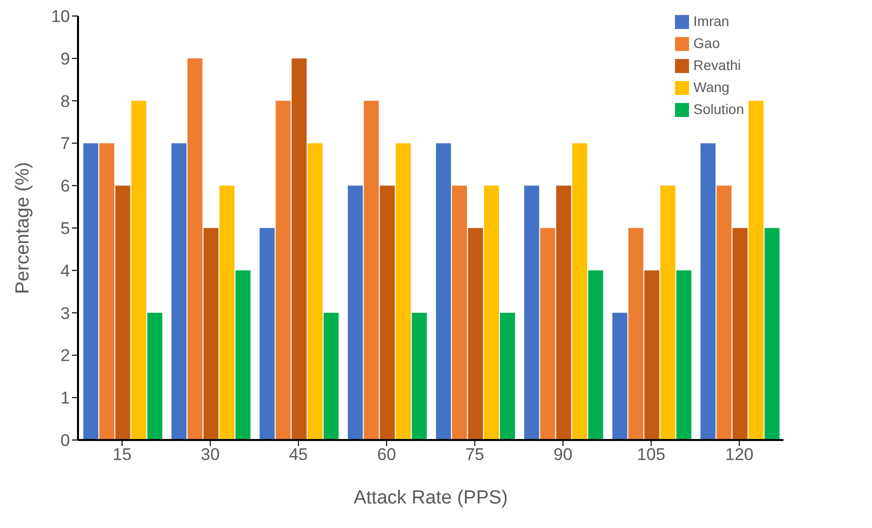 This screenshot has height=528, width=872. What do you see at coordinates (739, 454) in the screenshot?
I see `x-tick-label: 120` at bounding box center [739, 454].